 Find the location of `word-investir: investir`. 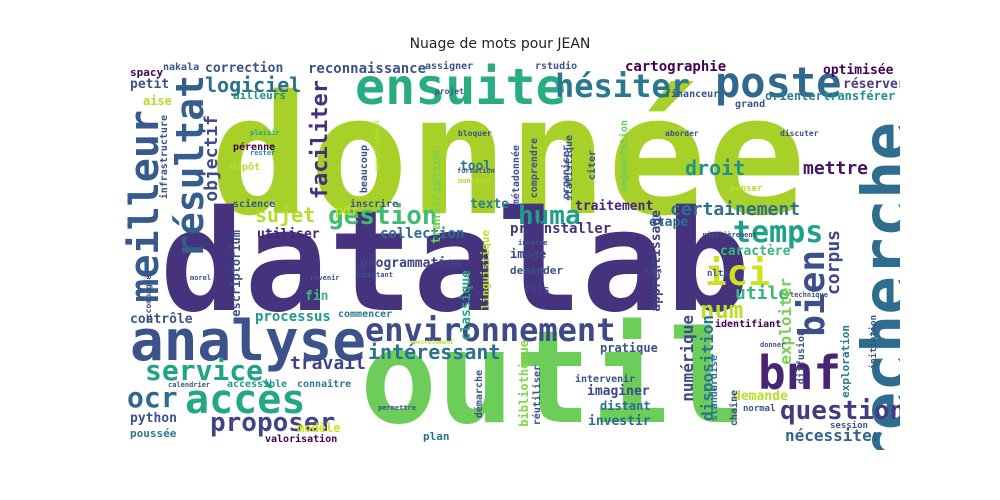

word-investir: investir is located at coordinates (619, 421).